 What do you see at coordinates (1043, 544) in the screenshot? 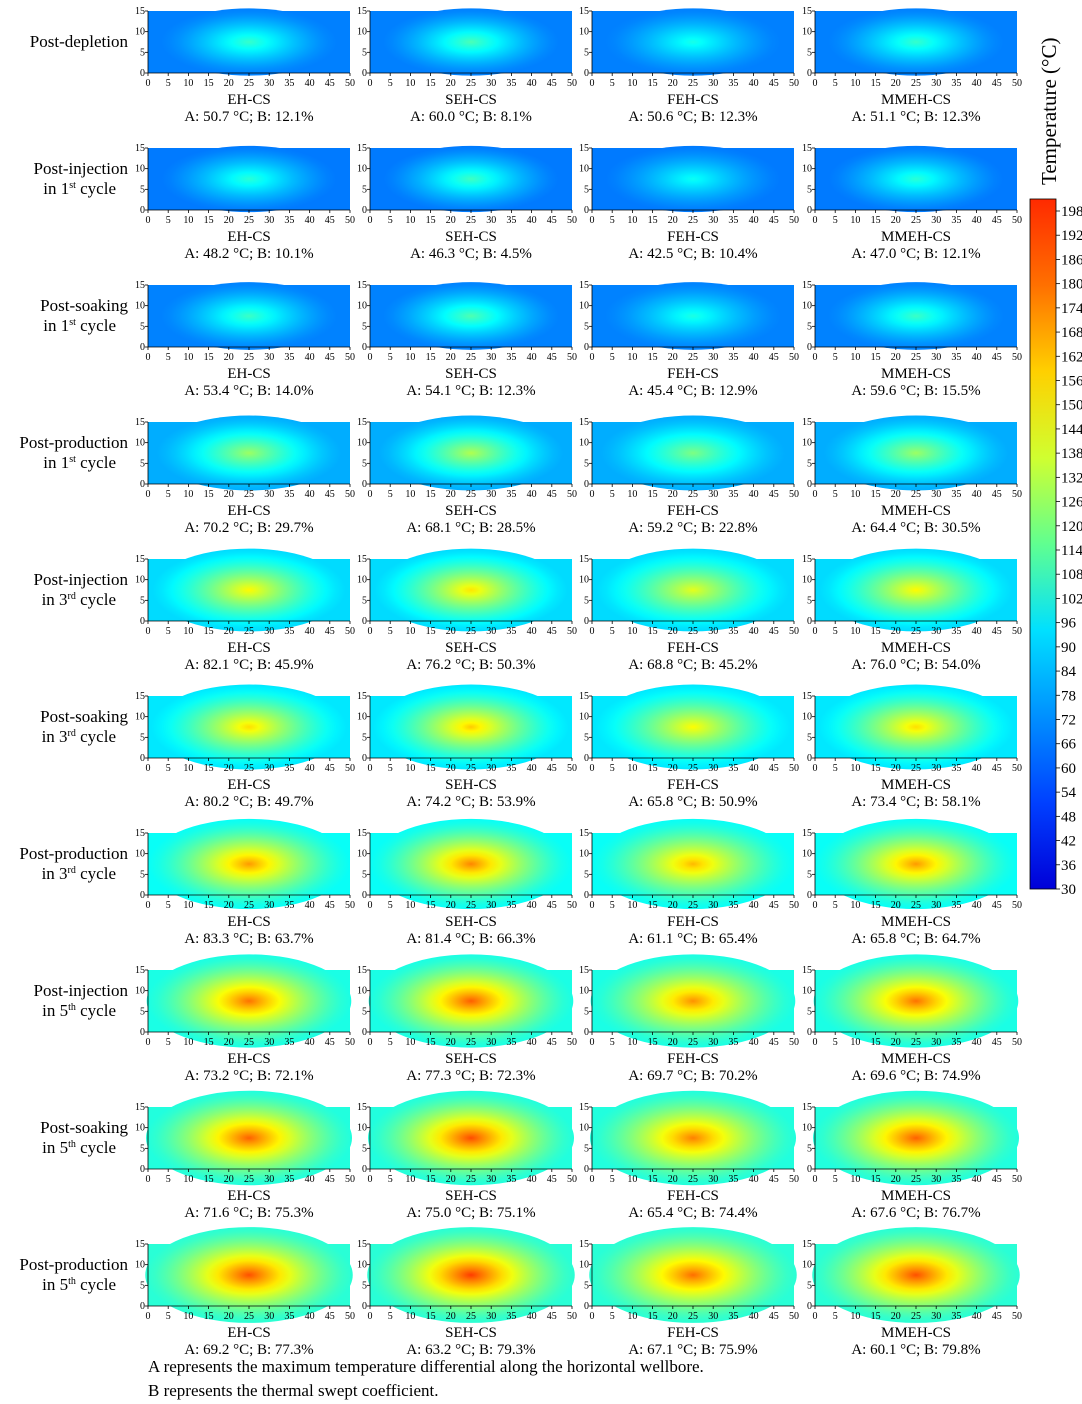
I see `colorbar-gradient` at bounding box center [1043, 544].